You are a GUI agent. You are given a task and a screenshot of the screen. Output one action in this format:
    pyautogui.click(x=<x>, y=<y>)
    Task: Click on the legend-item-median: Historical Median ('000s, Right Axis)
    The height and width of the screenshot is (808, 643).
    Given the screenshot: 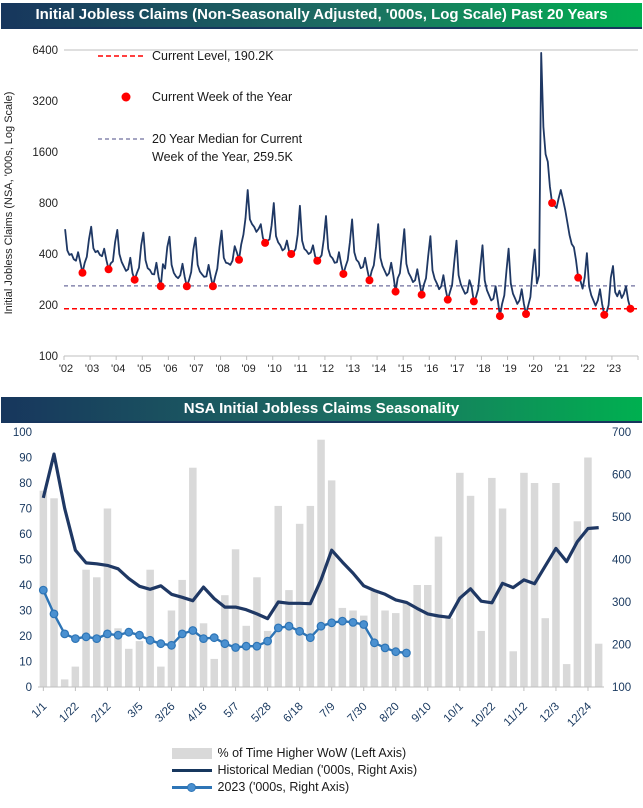 What is the action you would take?
    pyautogui.click(x=321, y=770)
    